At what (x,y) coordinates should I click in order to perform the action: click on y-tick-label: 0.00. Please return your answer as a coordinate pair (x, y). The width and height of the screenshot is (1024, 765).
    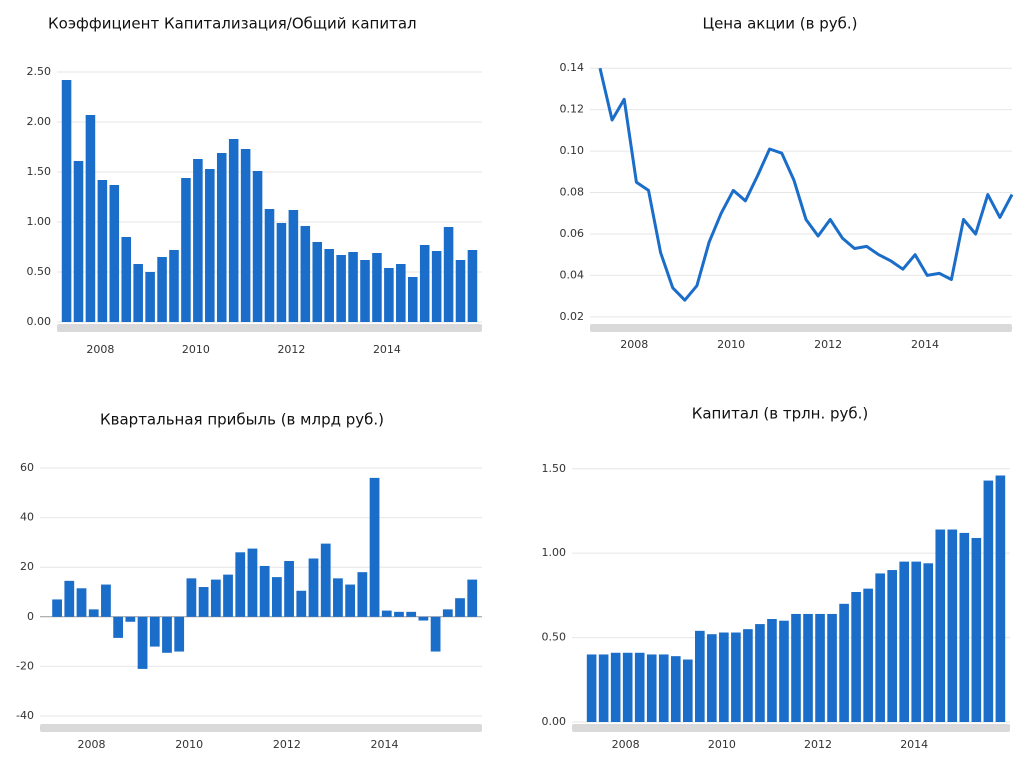
    Looking at the image, I should click on (39, 321).